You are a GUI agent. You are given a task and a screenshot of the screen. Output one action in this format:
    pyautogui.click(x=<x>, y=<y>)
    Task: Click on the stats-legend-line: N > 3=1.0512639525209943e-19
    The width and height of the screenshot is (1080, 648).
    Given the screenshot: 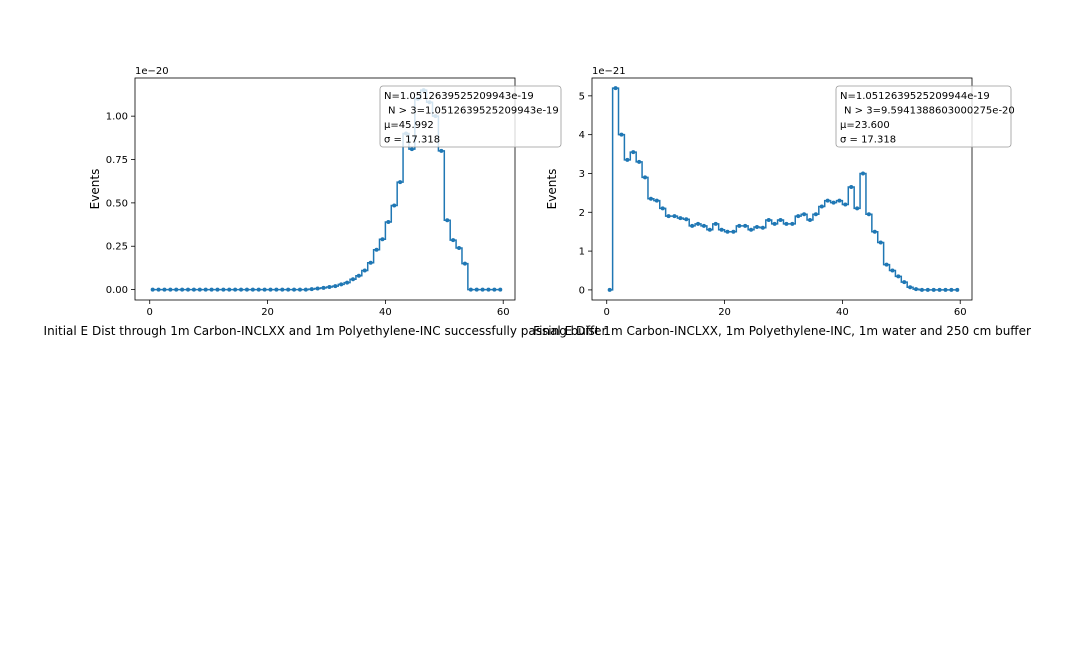 What is the action you would take?
    pyautogui.click(x=473, y=111)
    